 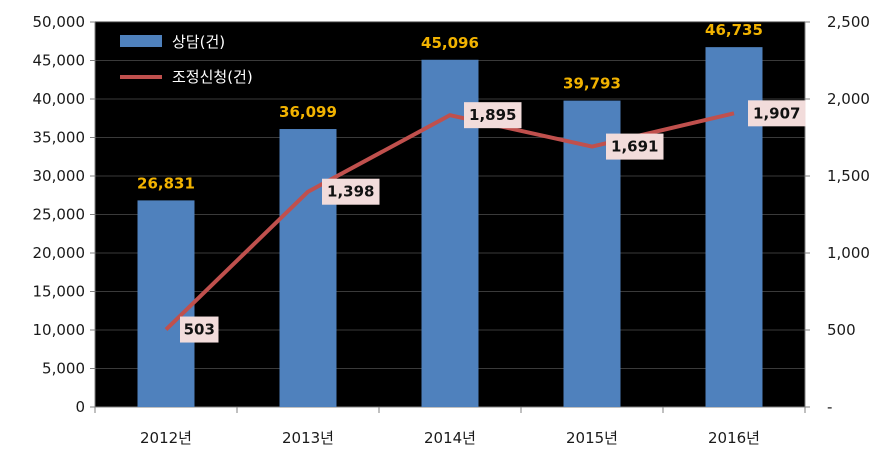 I want to click on x-tick-label: 2013년, so click(x=308, y=438).